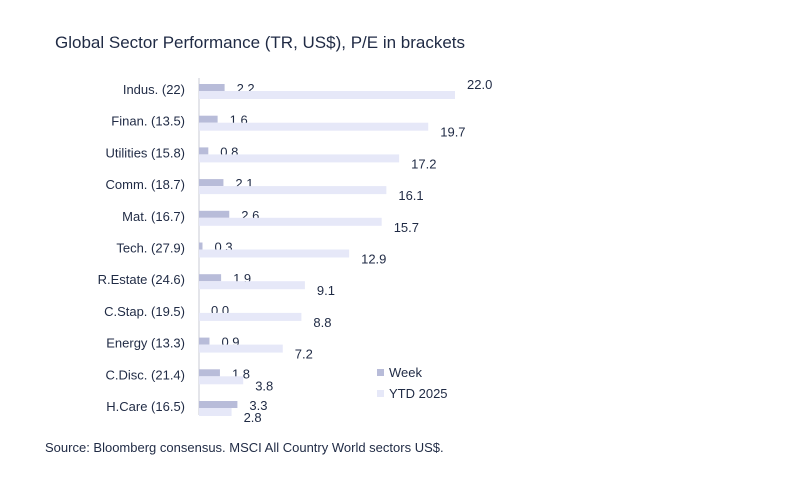  Describe the element at coordinates (153, 216) in the screenshot. I see `category-label: Mat. (16.7)` at that location.